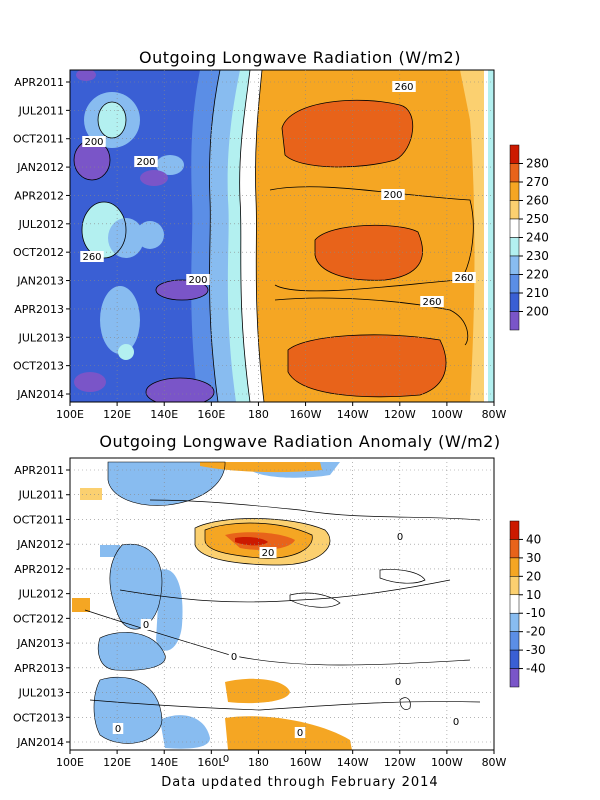 This screenshot has height=800, width=600. Describe the element at coordinates (70, 414) in the screenshot. I see `top-x-tick-label: 100E` at that location.